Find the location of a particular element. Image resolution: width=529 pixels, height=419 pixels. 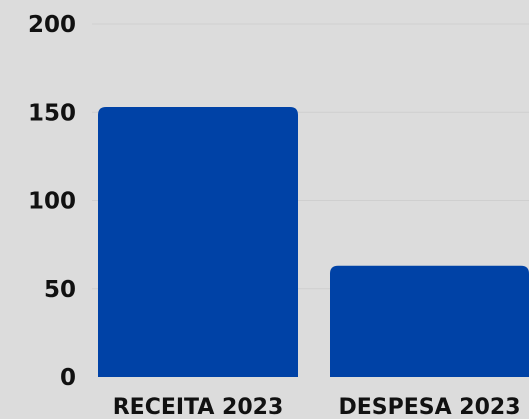

y-axis-tick-labels: 0 50 100 150 200 is located at coordinates (52, 201).